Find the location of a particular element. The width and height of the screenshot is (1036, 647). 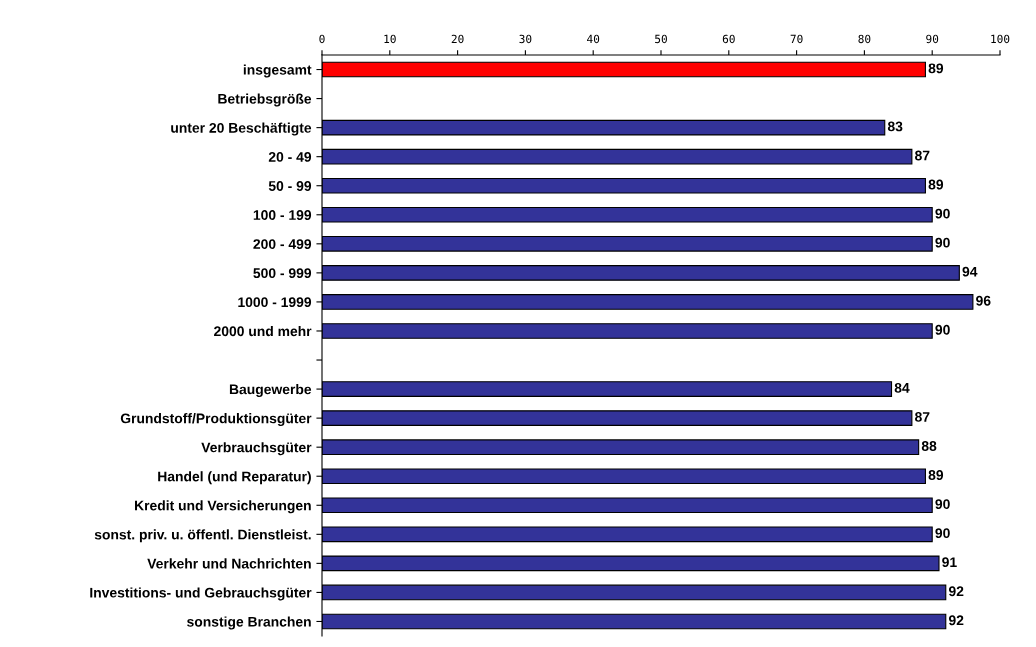

y-tick-label: 1000 - 1999 is located at coordinates (275, 302).